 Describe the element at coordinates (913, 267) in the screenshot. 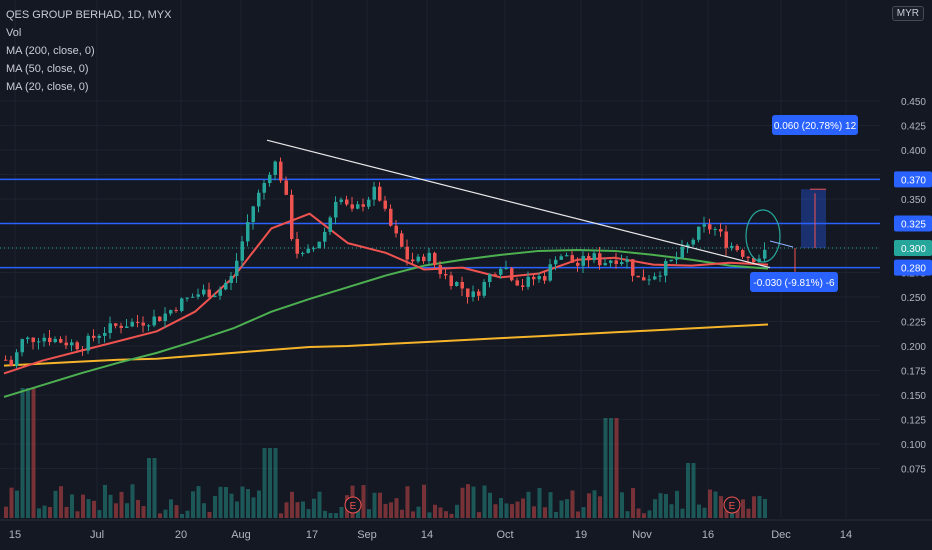

I see `price-badge` at that location.